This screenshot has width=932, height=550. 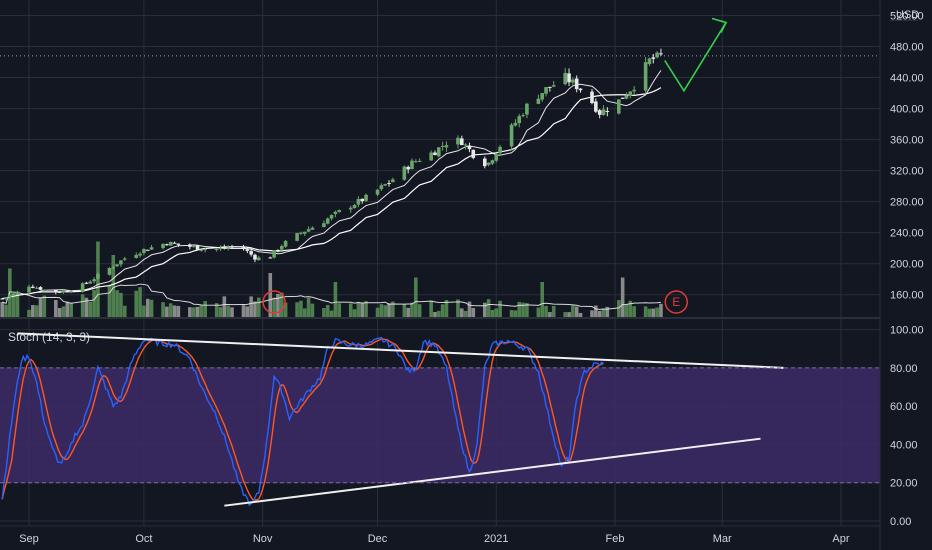 What do you see at coordinates (907, 203) in the screenshot?
I see `price-tick-label-3: 280.00` at bounding box center [907, 203].